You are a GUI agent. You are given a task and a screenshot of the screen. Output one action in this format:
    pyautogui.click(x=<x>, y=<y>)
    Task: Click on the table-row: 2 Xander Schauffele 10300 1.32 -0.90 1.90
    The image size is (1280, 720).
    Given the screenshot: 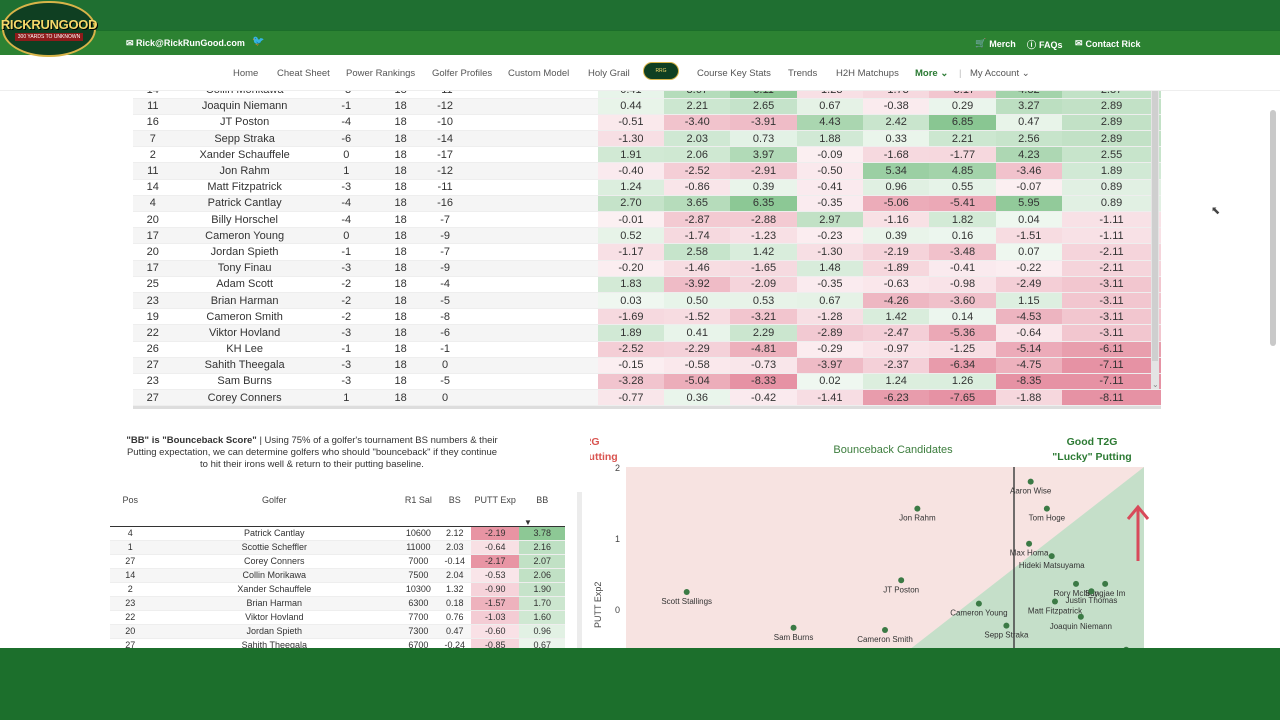 What is the action you would take?
    pyautogui.click(x=337, y=589)
    